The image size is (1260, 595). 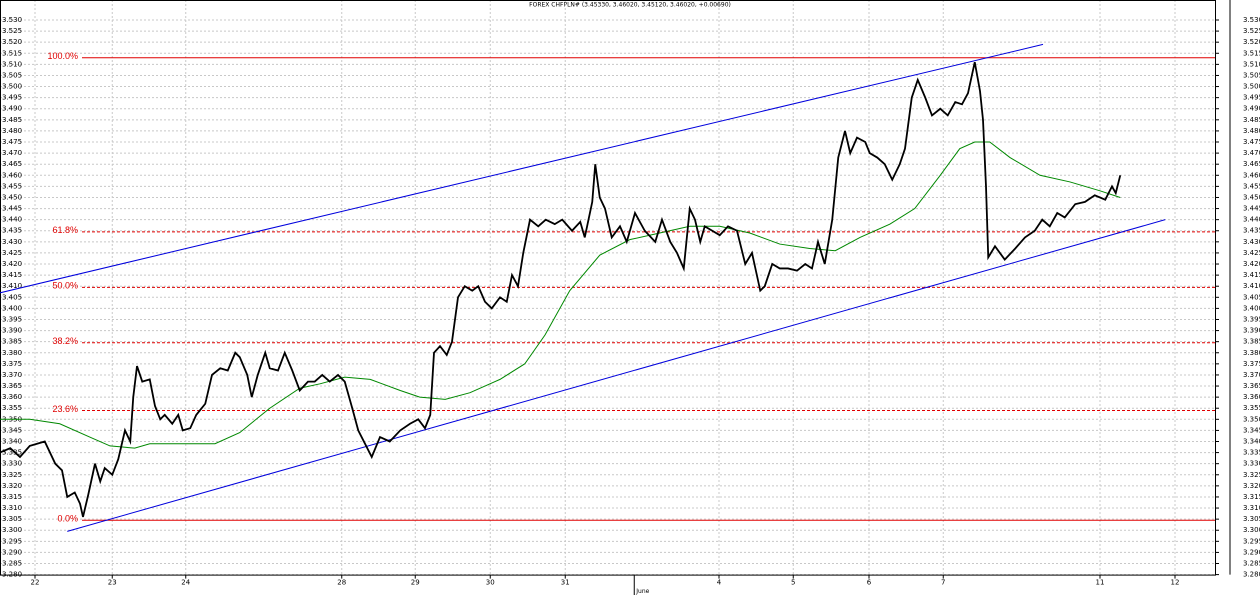 I want to click on y-tick-label-right: 3.320, so click(x=1251, y=486).